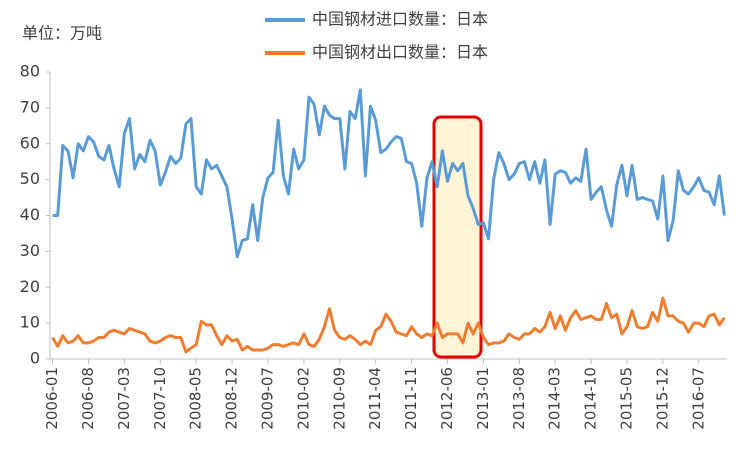  I want to click on y-tick-label: 60, so click(30, 142).